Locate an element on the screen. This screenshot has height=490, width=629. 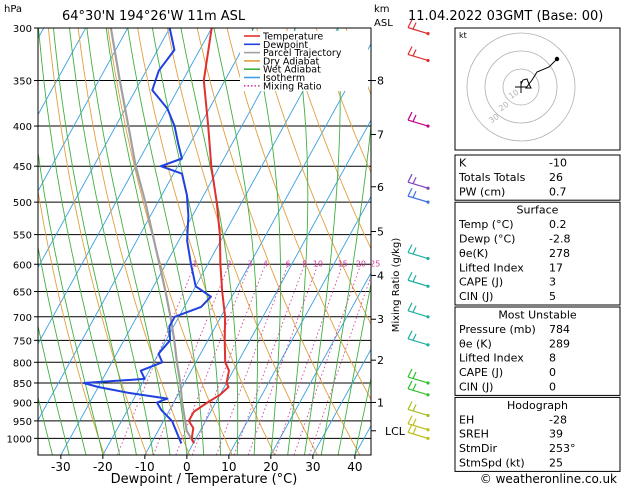
pressure-tick-label: 400 is located at coordinates (22, 127).